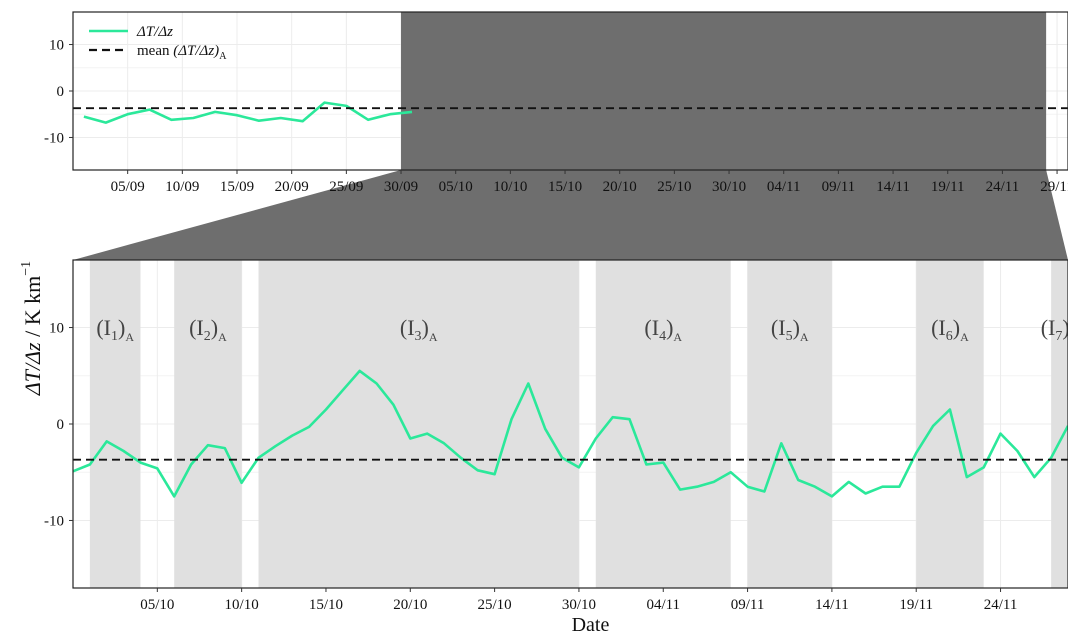 The image size is (1068, 635). Describe the element at coordinates (292, 187) in the screenshot. I see `x-tick-label: 20/09` at that location.